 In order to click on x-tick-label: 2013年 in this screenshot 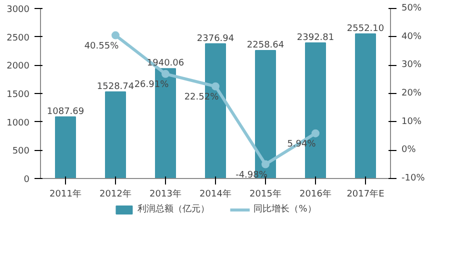, I will do `click(166, 194)`.